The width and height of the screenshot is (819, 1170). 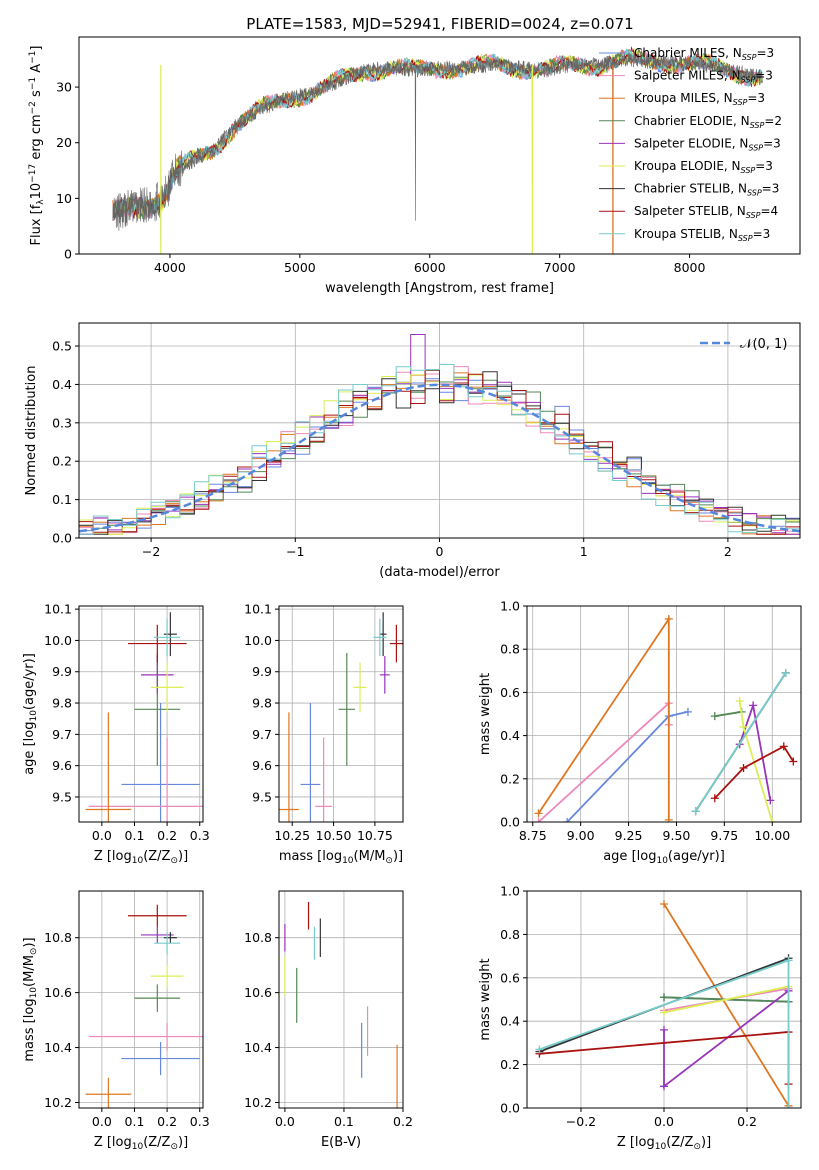 I want to click on legend-label: Salpeter MILES, NSSP=3, so click(x=703, y=77).